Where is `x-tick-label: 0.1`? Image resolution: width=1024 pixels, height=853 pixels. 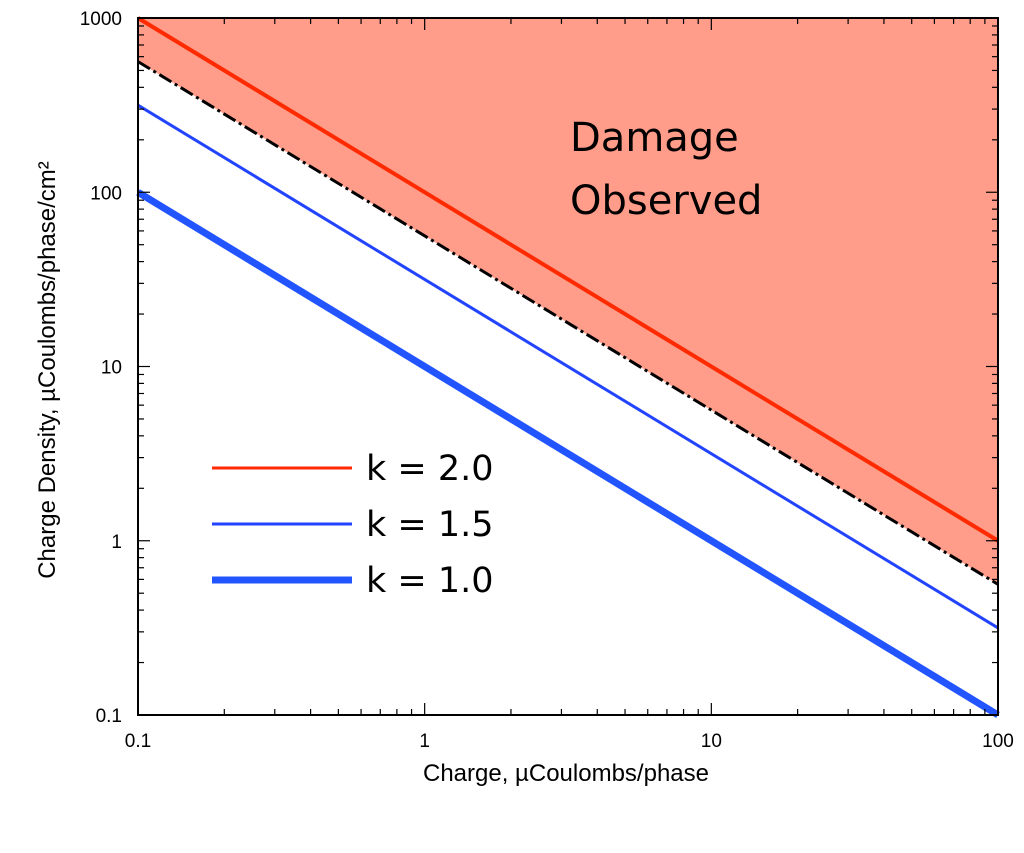 x-tick-label: 0.1 is located at coordinates (138, 741).